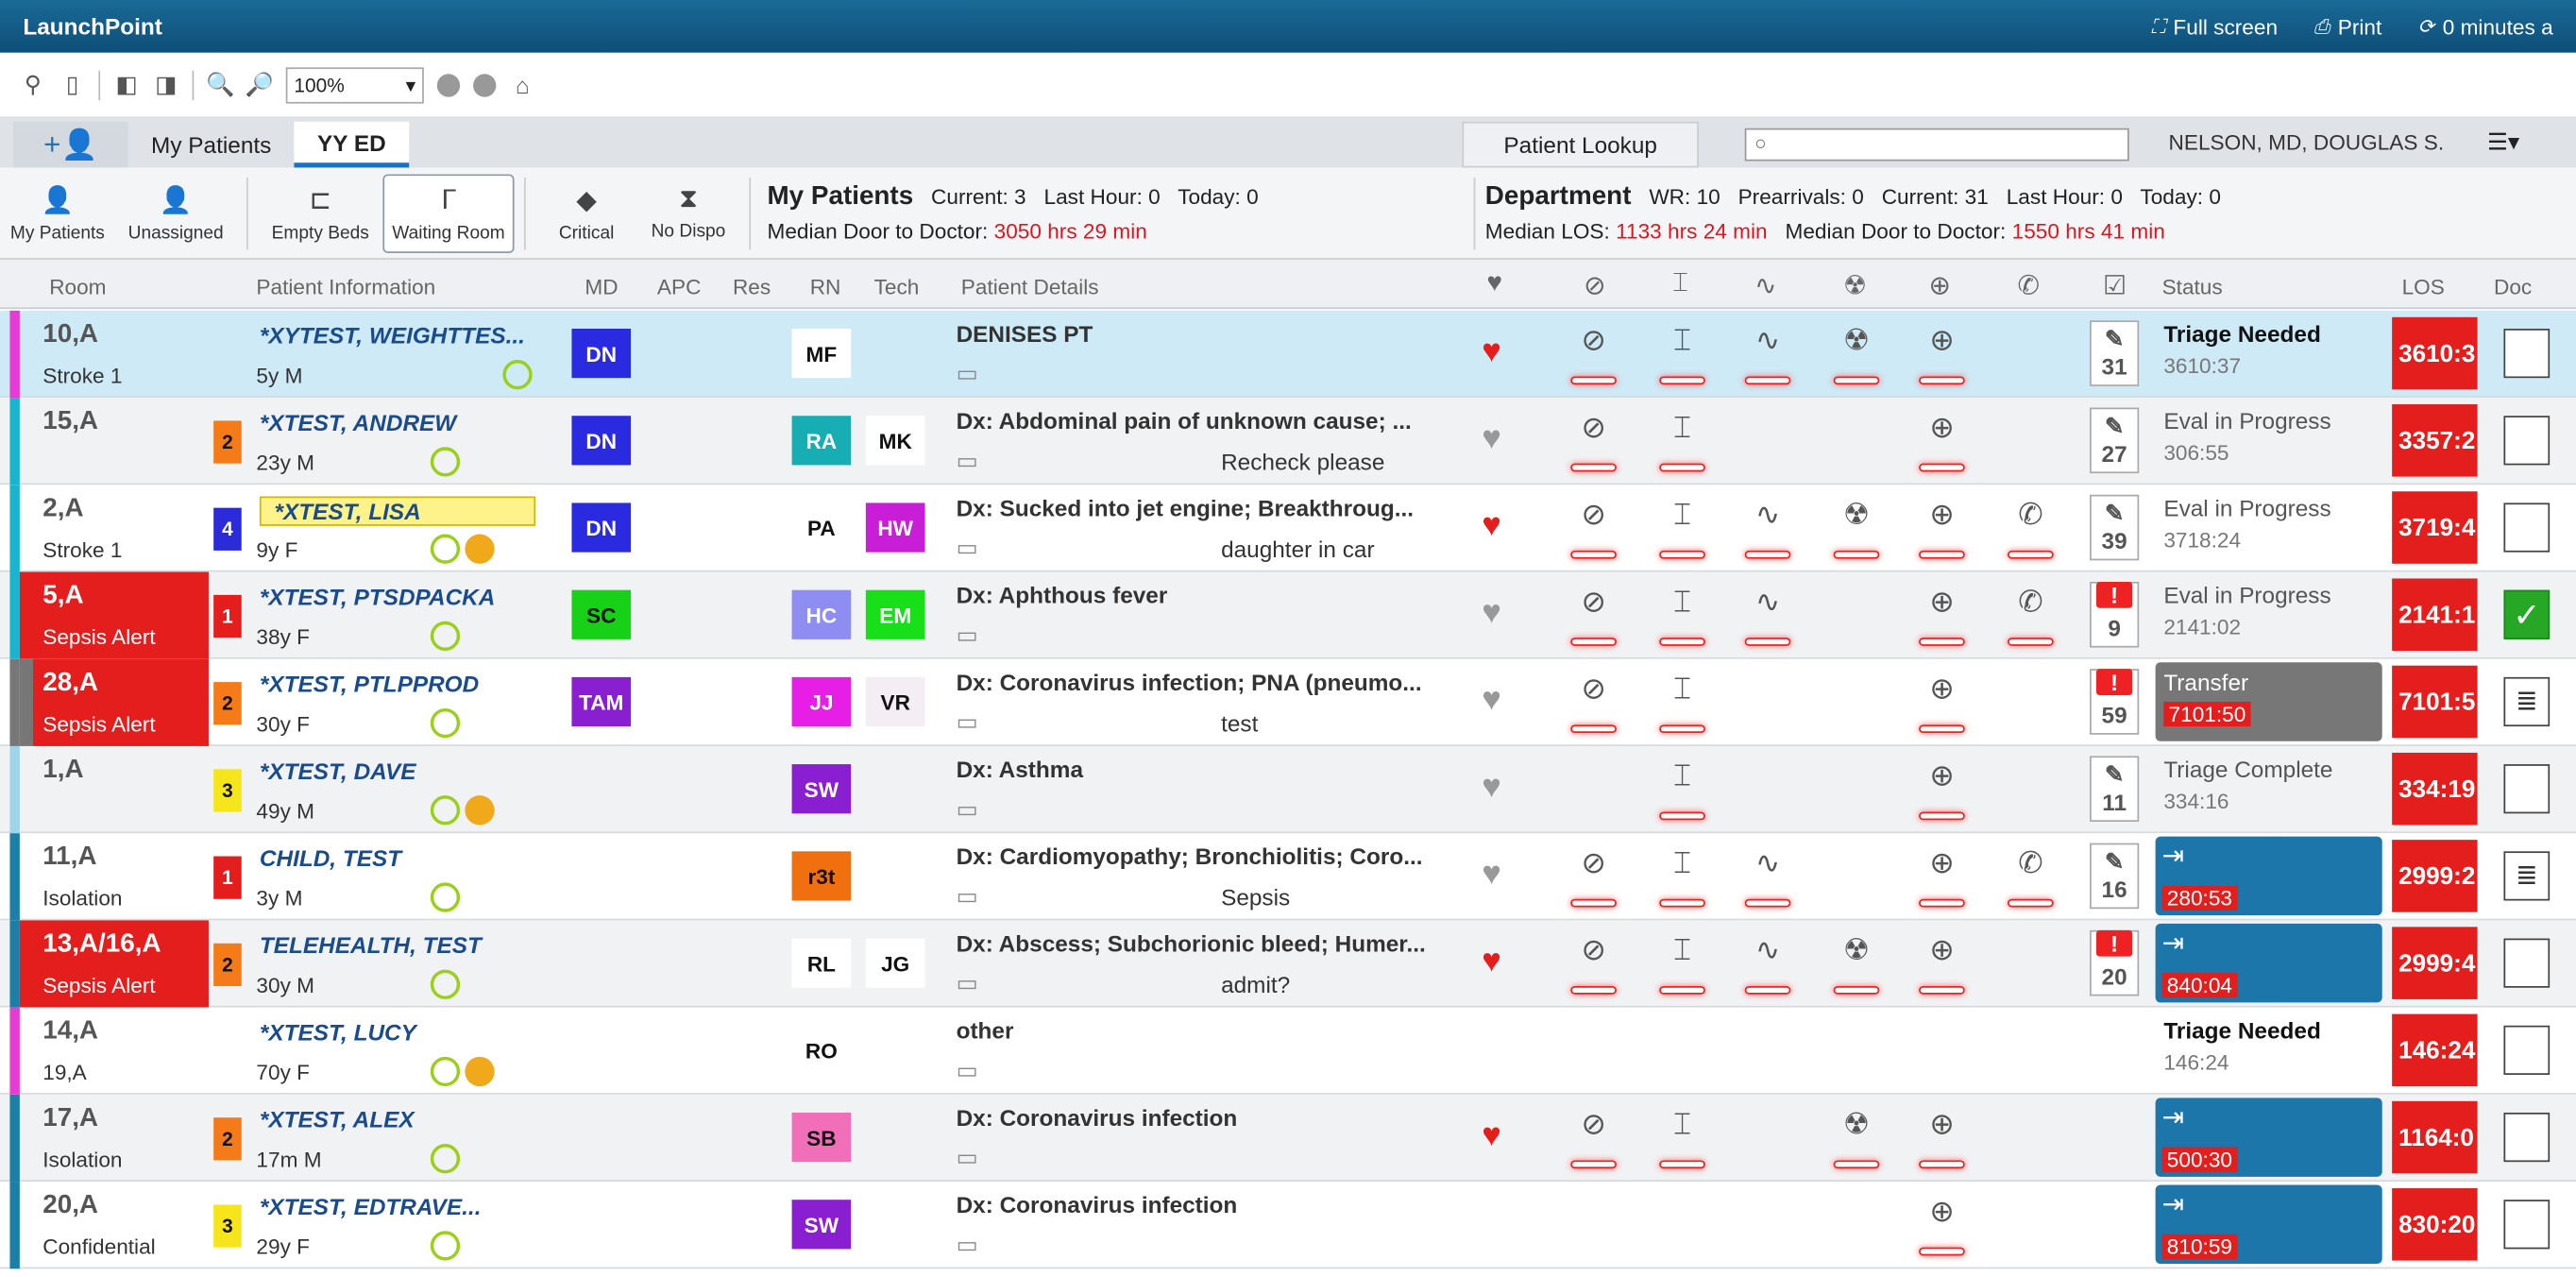  Describe the element at coordinates (114, 789) in the screenshot. I see `room-cell: 1,A` at that location.